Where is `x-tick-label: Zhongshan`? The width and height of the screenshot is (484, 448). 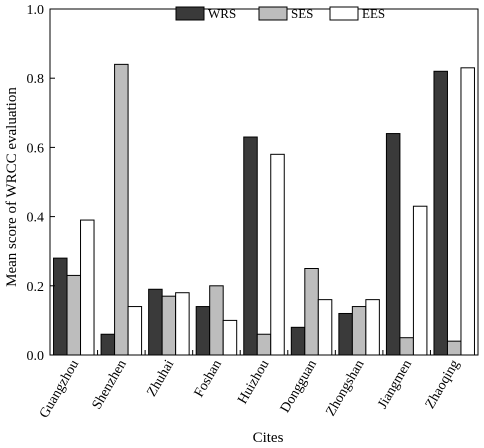
x-tick-label: Zhongshan is located at coordinates (345, 388).